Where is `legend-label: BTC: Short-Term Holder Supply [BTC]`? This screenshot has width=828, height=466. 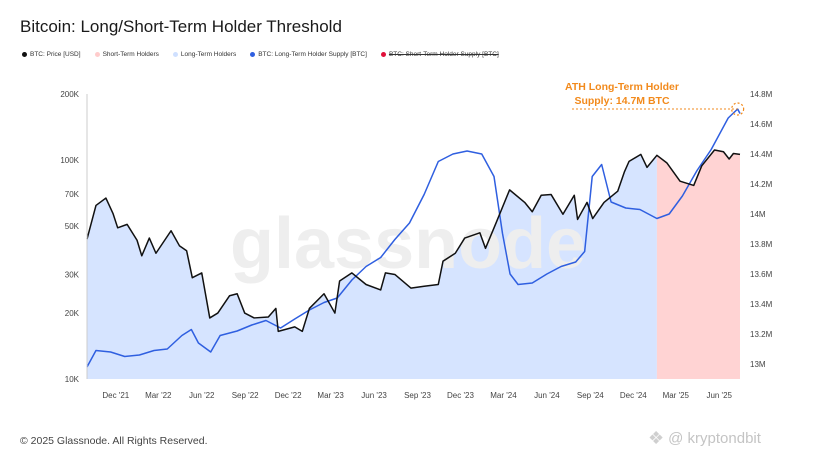 legend-label: BTC: Short-Term Holder Supply [BTC] is located at coordinates (443, 54).